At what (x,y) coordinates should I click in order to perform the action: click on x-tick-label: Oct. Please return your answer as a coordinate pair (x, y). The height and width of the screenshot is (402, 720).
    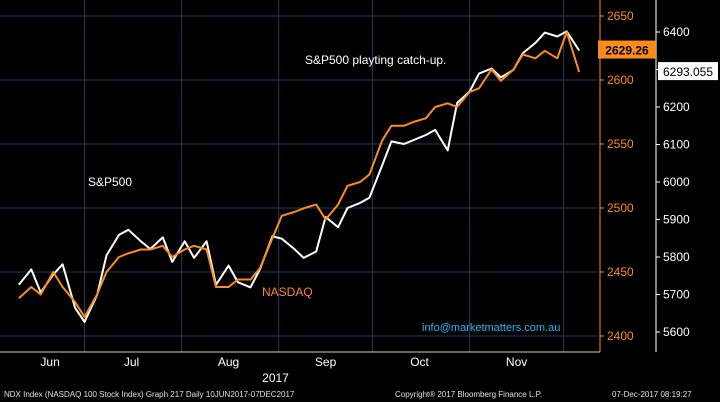
    Looking at the image, I should click on (419, 362).